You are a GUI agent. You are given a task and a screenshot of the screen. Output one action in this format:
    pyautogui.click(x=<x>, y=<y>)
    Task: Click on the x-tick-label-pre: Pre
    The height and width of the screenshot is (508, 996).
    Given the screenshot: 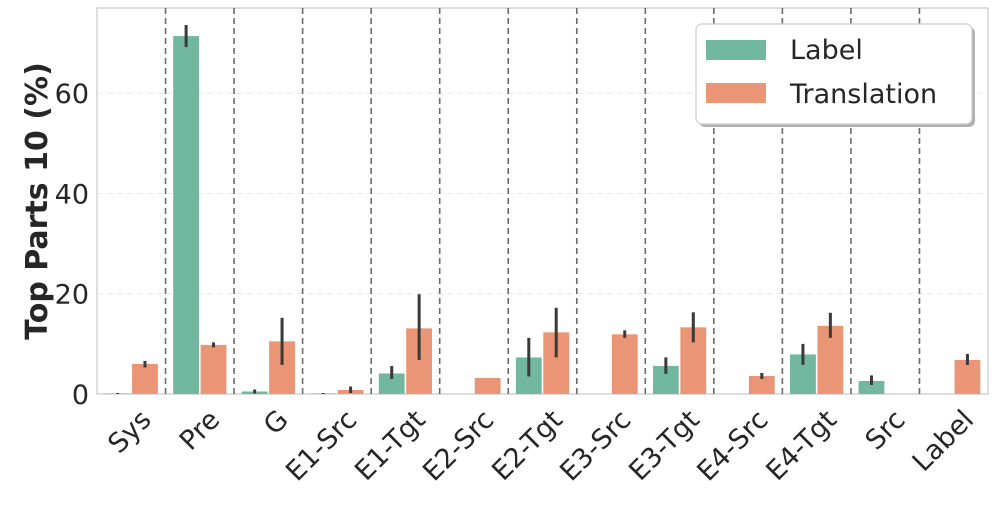 What is the action you would take?
    pyautogui.click(x=200, y=430)
    